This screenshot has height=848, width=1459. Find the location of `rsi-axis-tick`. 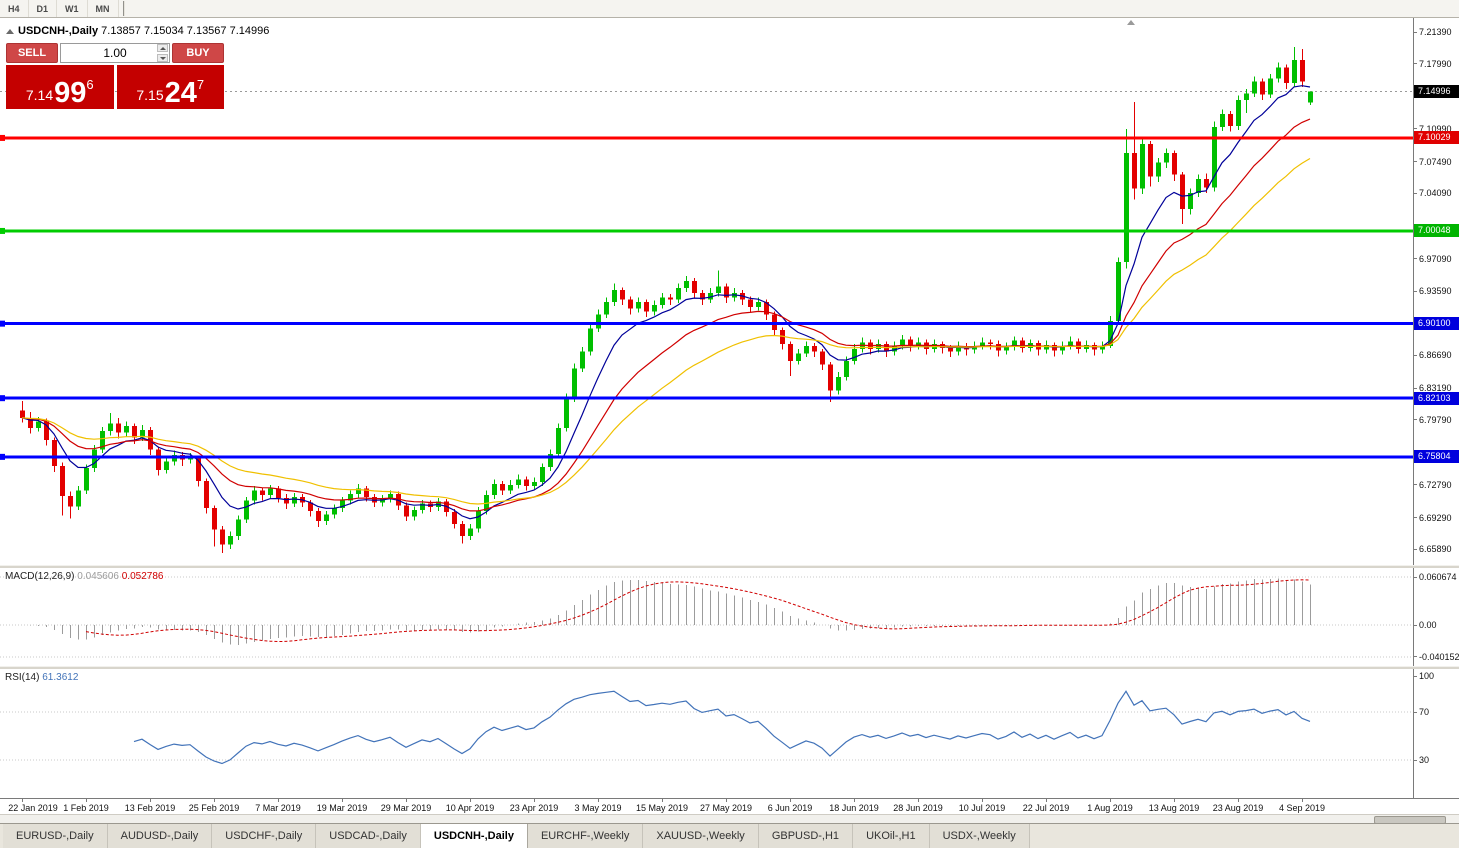

rsi-axis-tick is located at coordinates (1415, 712).